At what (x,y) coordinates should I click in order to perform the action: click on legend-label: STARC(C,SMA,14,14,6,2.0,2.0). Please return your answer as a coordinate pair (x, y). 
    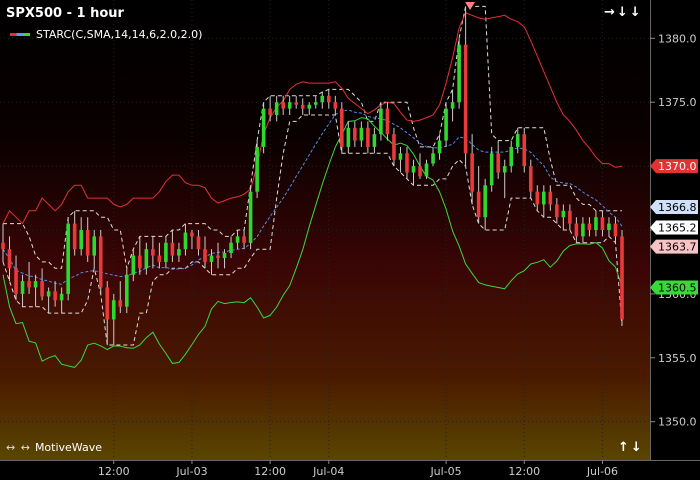
    Looking at the image, I should click on (119, 34).